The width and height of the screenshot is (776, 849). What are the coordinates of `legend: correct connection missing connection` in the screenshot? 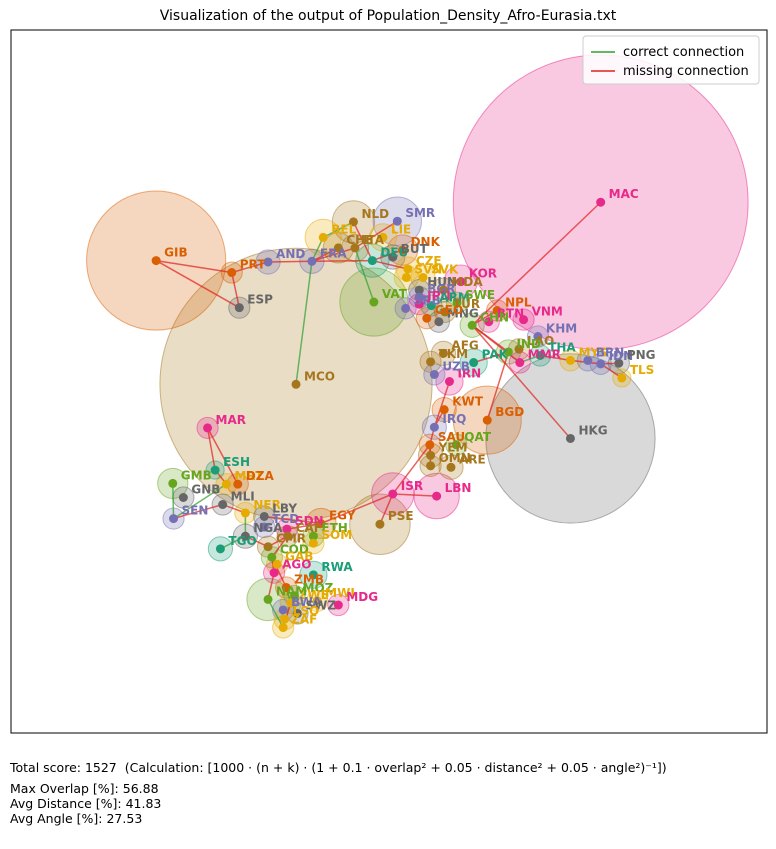 It's located at (671, 60).